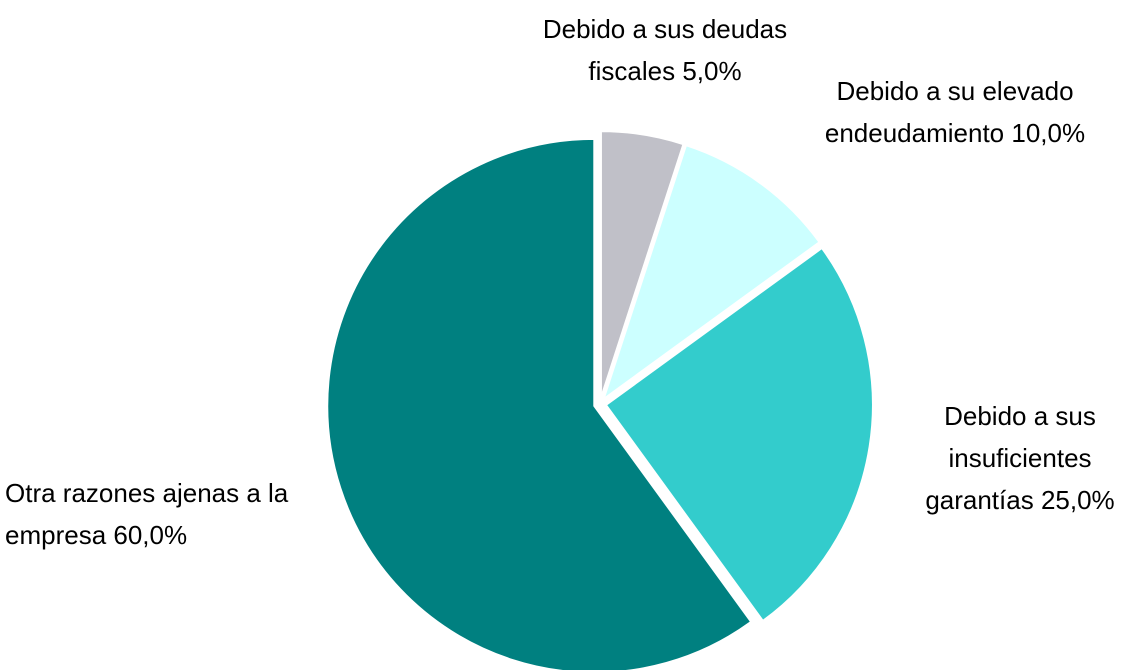 The image size is (1144, 670). I want to click on value-label: 60,0%, so click(150, 535).